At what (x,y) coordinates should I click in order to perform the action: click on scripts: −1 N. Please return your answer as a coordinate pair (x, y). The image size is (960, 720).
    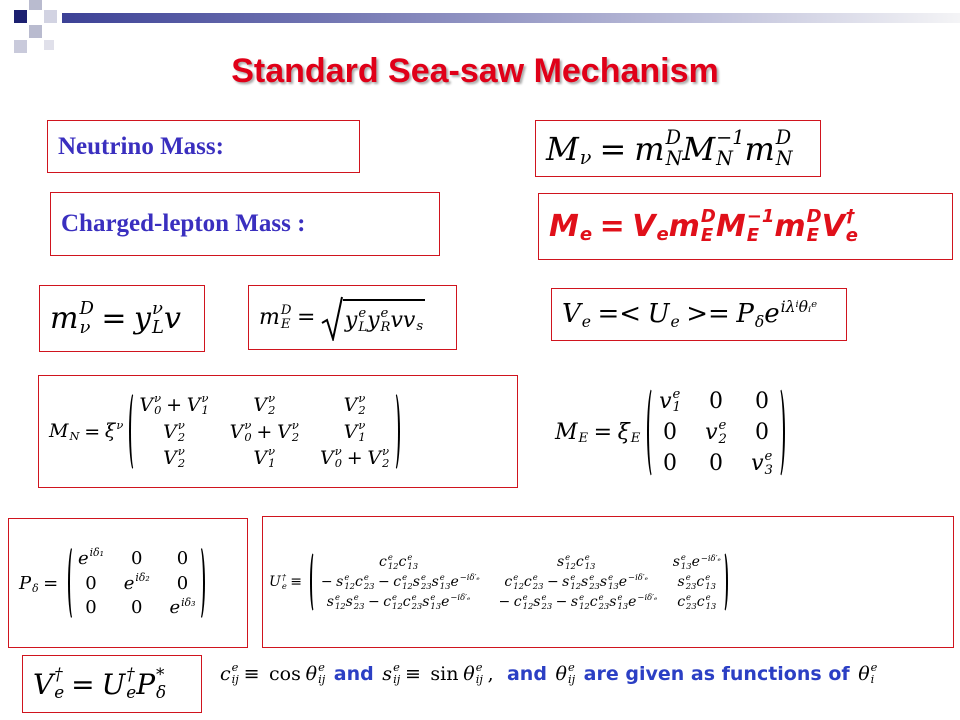
    Looking at the image, I should click on (730, 148).